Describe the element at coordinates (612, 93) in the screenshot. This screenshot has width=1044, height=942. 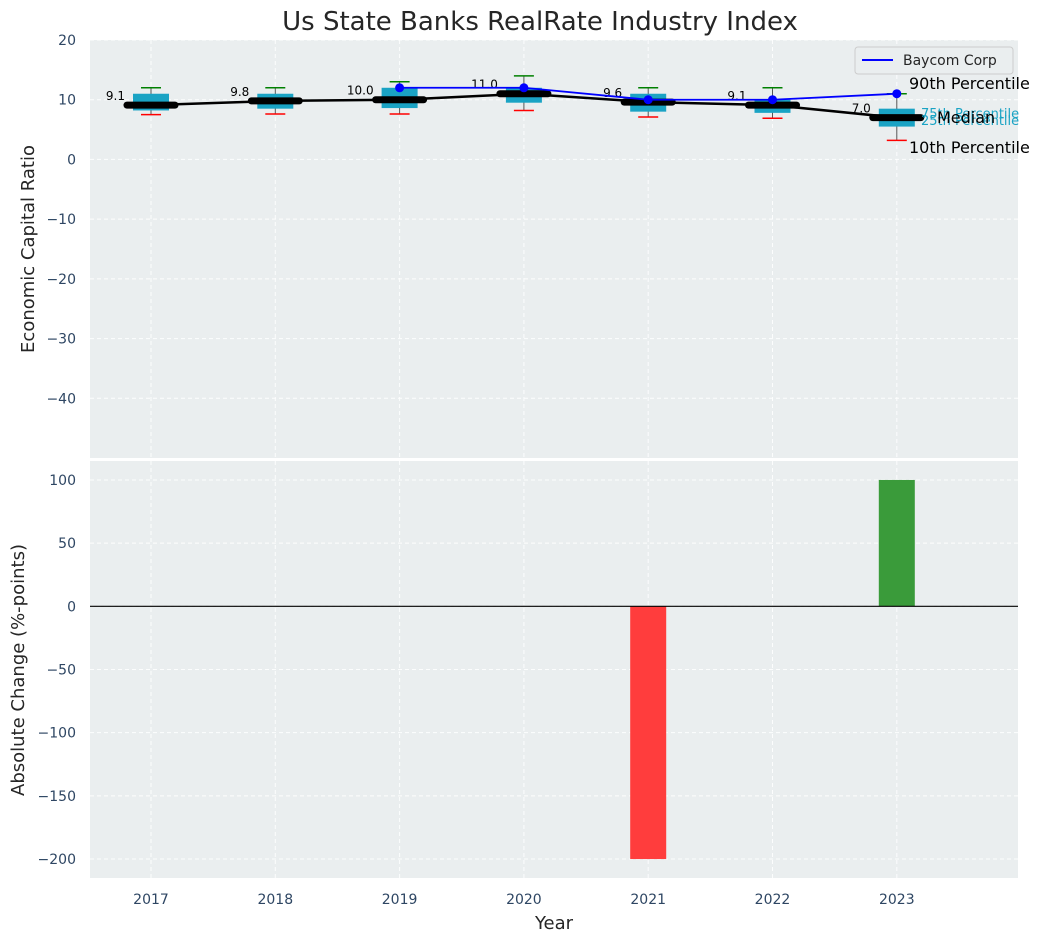
I see `median-value-label: 9.6` at that location.